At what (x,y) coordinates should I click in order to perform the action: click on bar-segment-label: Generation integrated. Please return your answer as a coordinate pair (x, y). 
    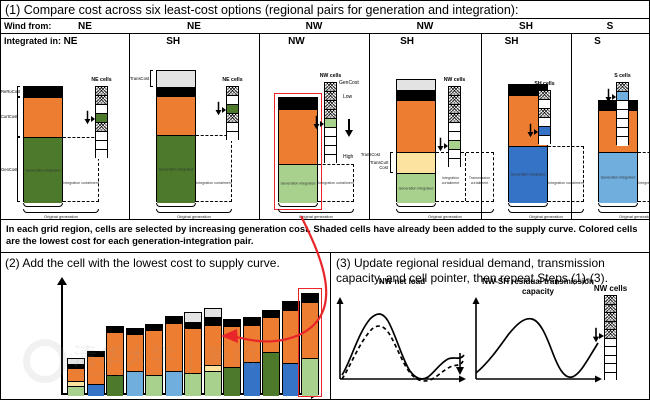
    Looking at the image, I should click on (528, 174).